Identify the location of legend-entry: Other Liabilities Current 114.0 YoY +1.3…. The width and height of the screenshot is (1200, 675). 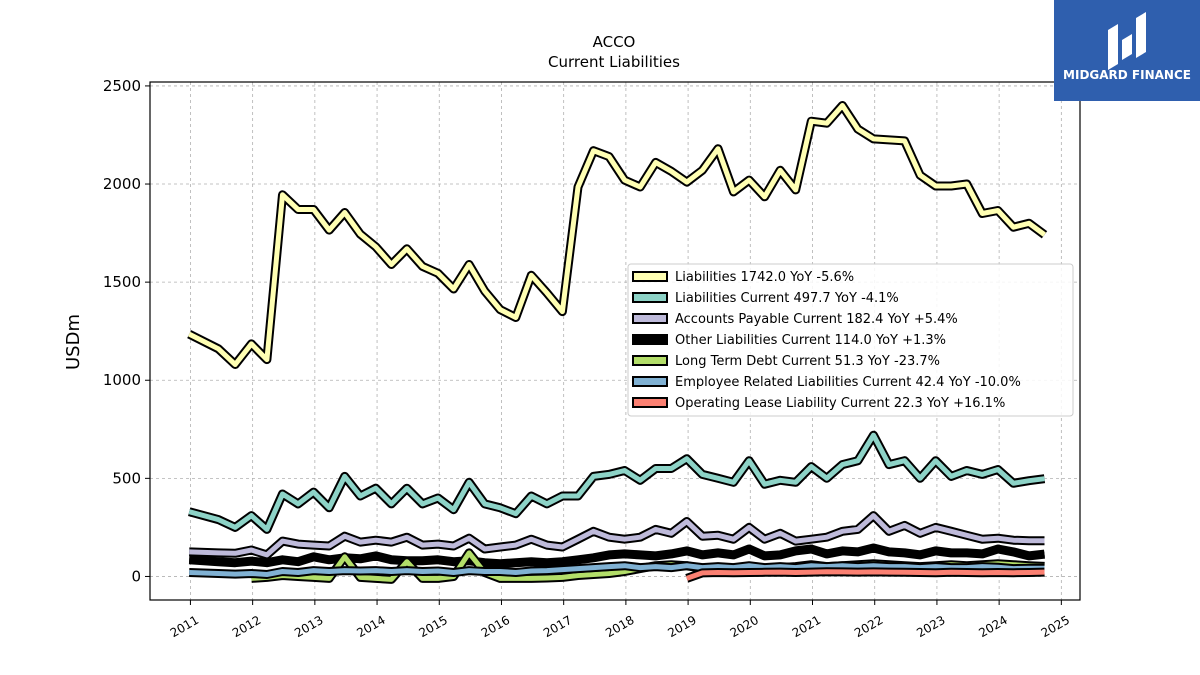
(810, 340).